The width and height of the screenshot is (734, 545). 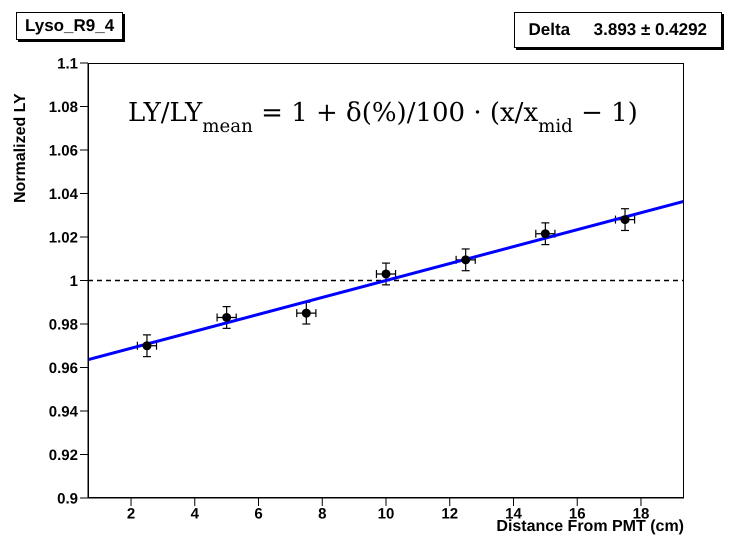 What do you see at coordinates (63, 368) in the screenshot?
I see `y-tick-label: 0.96` at bounding box center [63, 368].